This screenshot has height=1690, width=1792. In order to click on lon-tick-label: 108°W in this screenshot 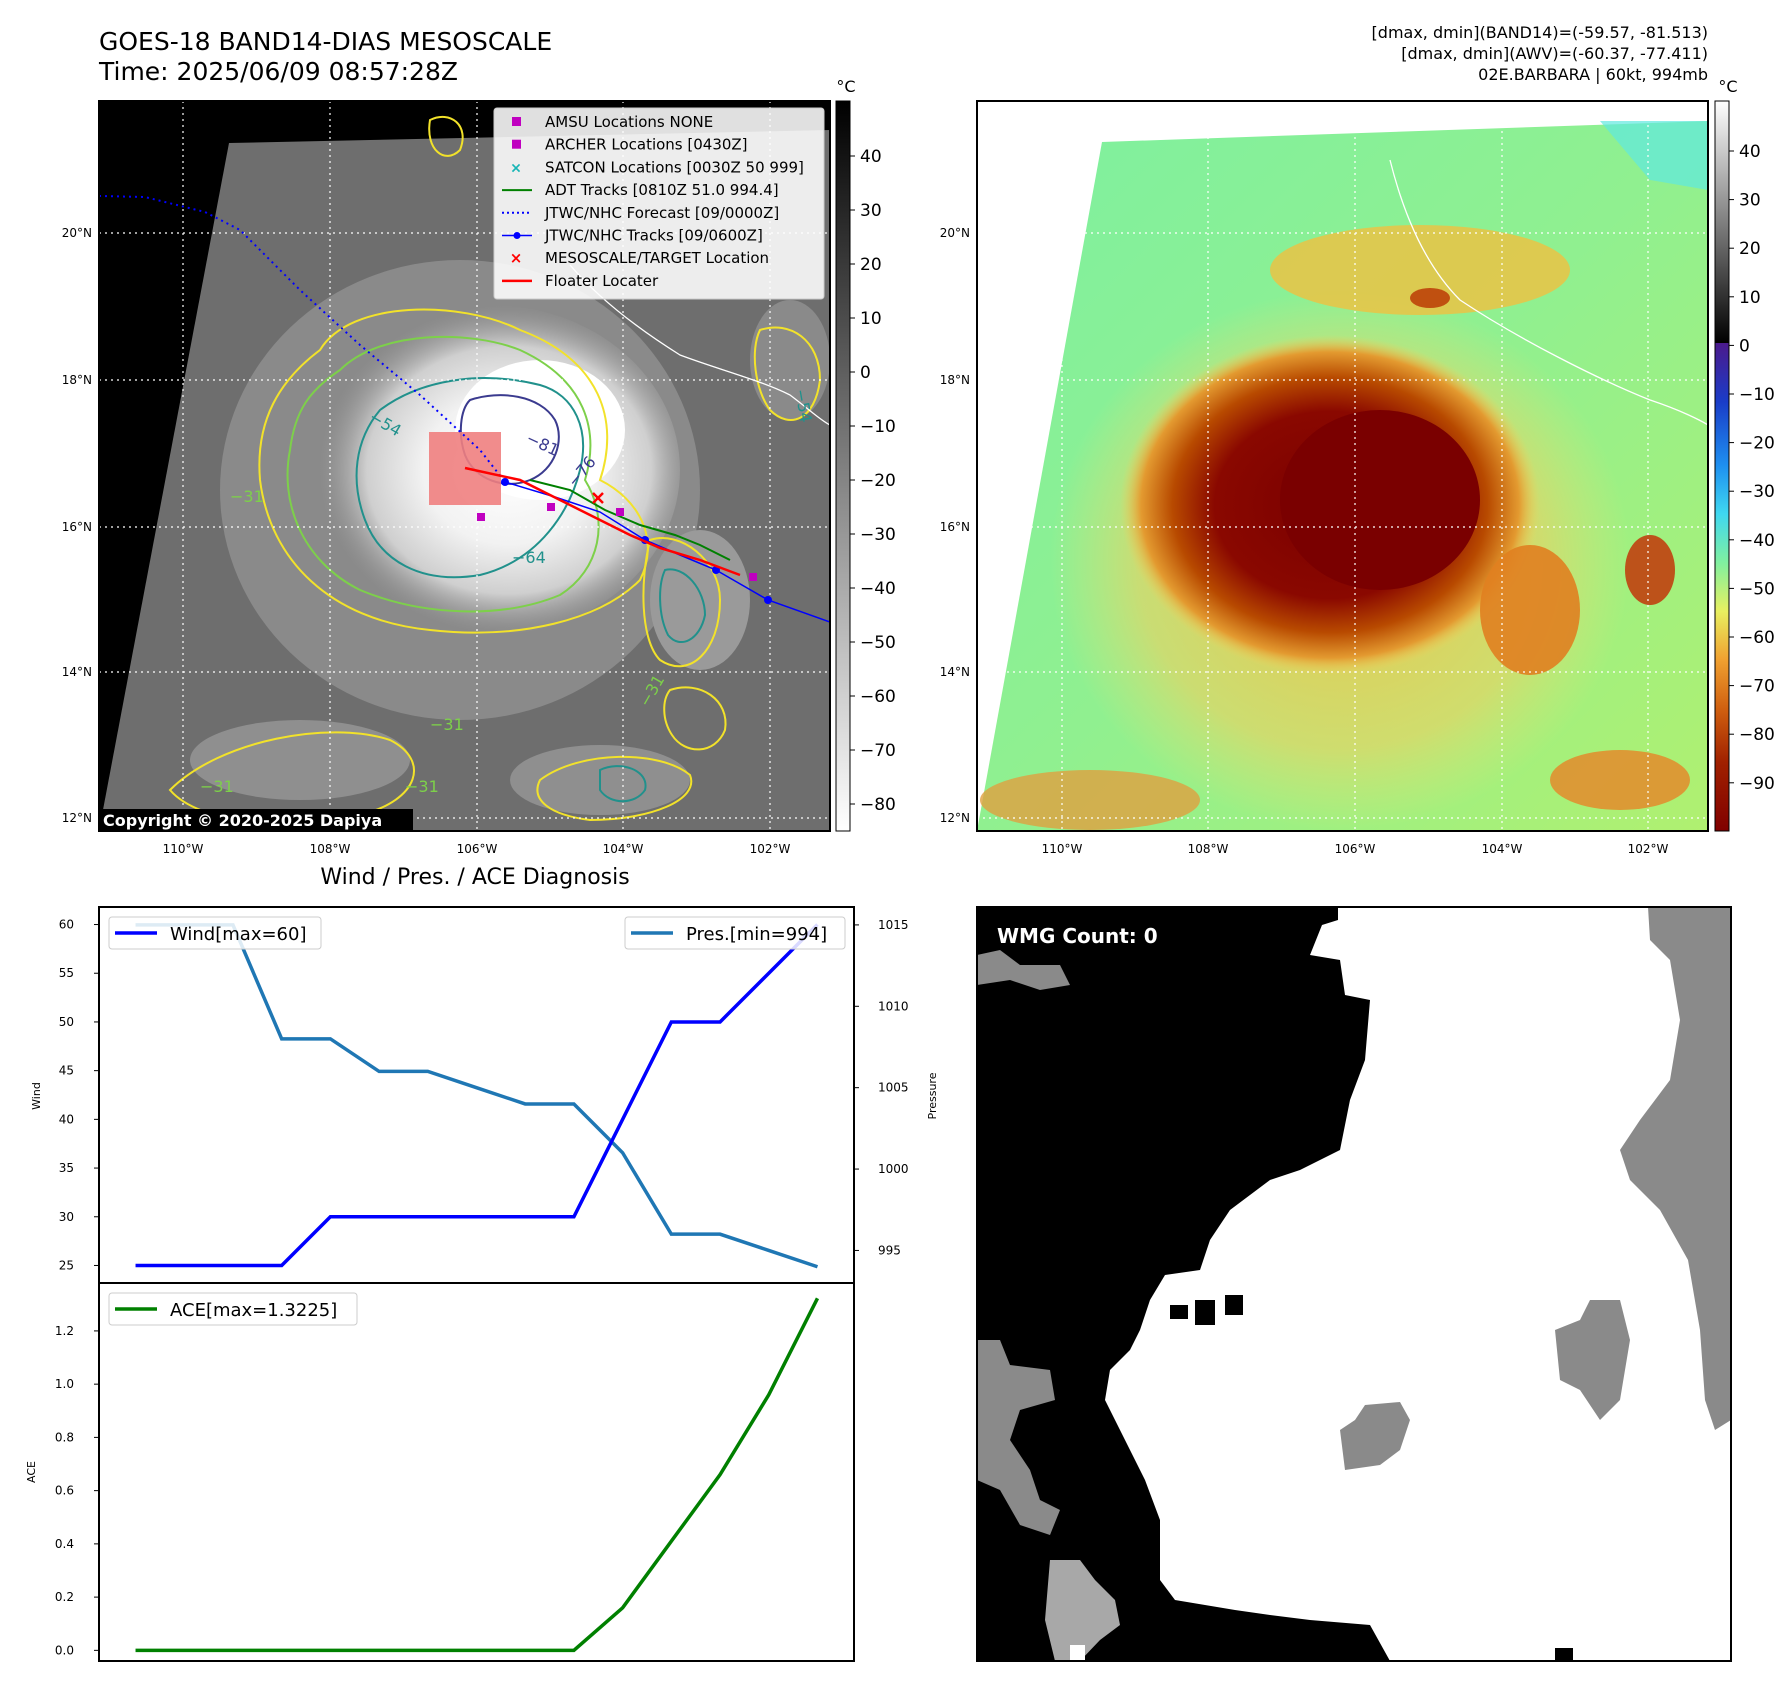, I will do `click(330, 849)`.